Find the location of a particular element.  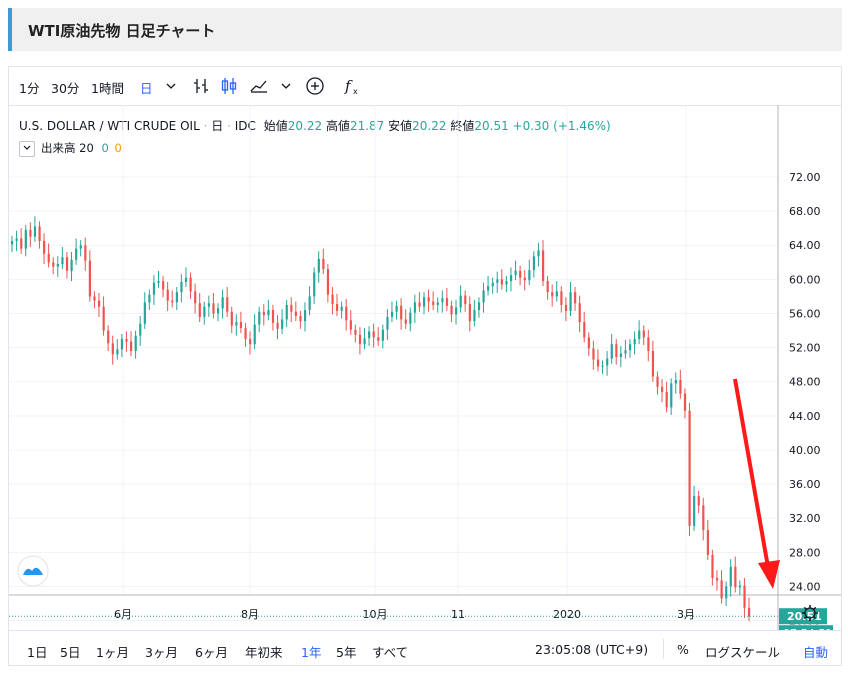

legend-high-value: 21.87 is located at coordinates (367, 126).